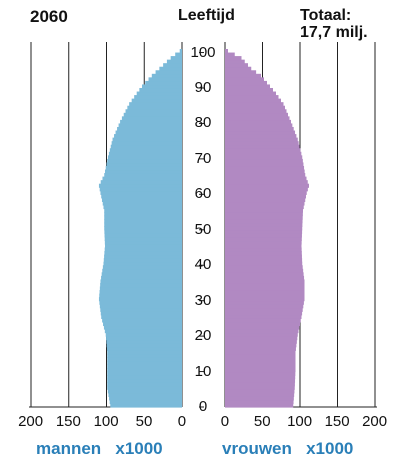 This screenshot has height=461, width=396. Describe the element at coordinates (203, 52) in the screenshot. I see `age-tick-label: 100` at that location.